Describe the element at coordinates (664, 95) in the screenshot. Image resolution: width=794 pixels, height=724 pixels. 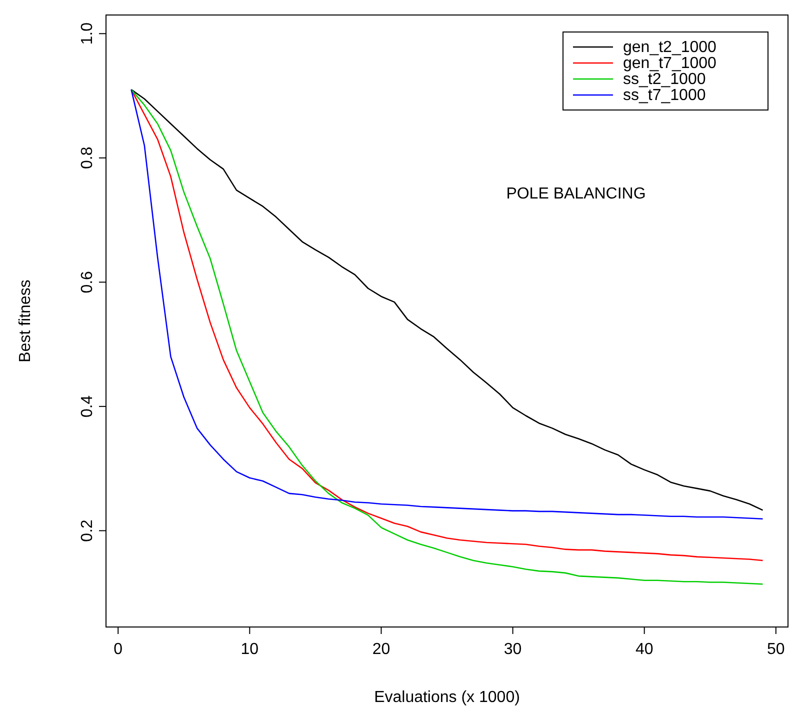
I see `legend-label: ss_t7_1000` at that location.